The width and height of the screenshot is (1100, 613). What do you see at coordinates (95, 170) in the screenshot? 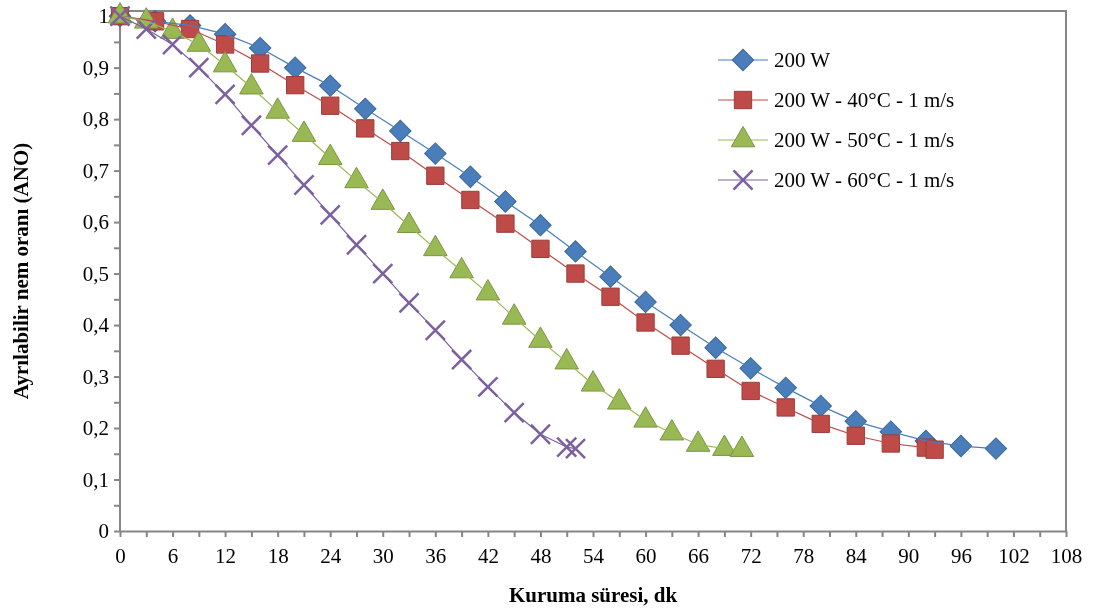
I see `y-tick-label: 0,7` at bounding box center [95, 170].